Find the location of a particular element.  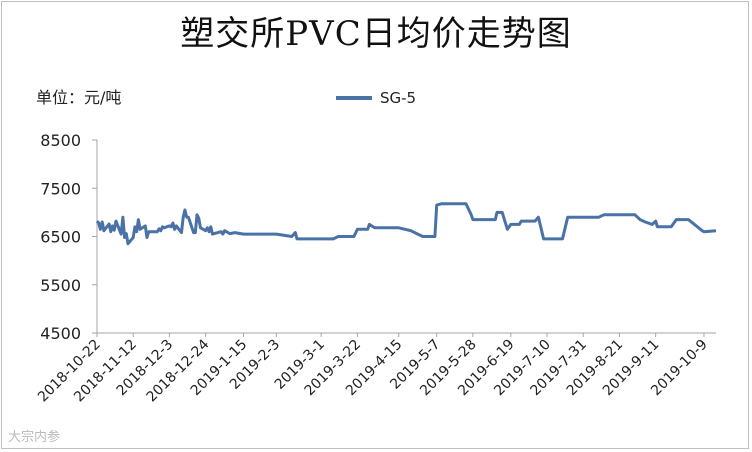

unit-label: 单位：元/吨 is located at coordinates (79, 97).